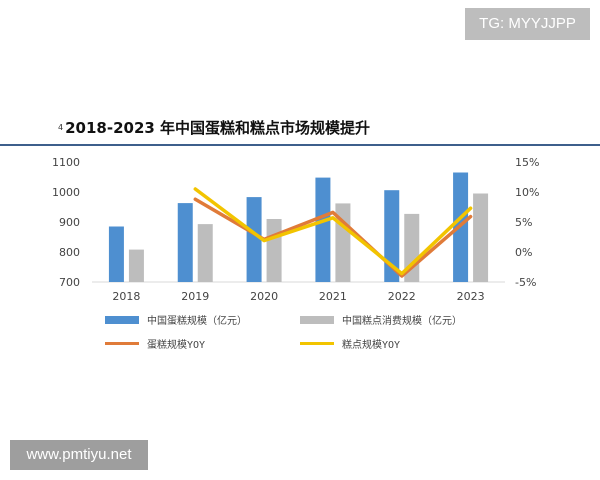  What do you see at coordinates (317, 343) in the screenshot?
I see `legend-swatch-pastry-yoy` at bounding box center [317, 343].